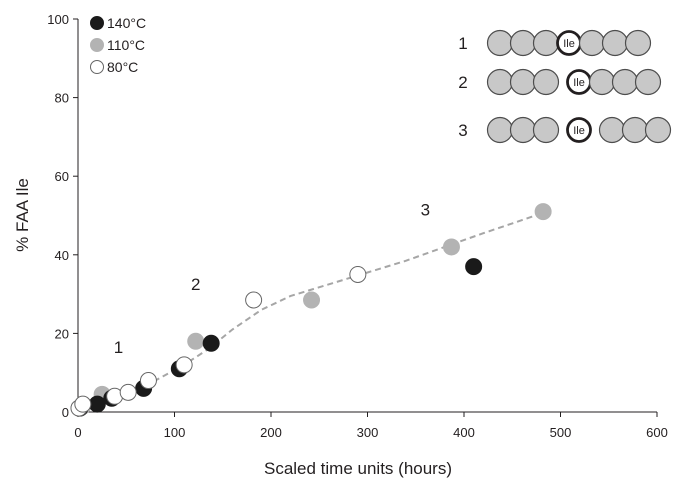  What do you see at coordinates (62, 98) in the screenshot?
I see `y-tick-label: 80` at bounding box center [62, 98].